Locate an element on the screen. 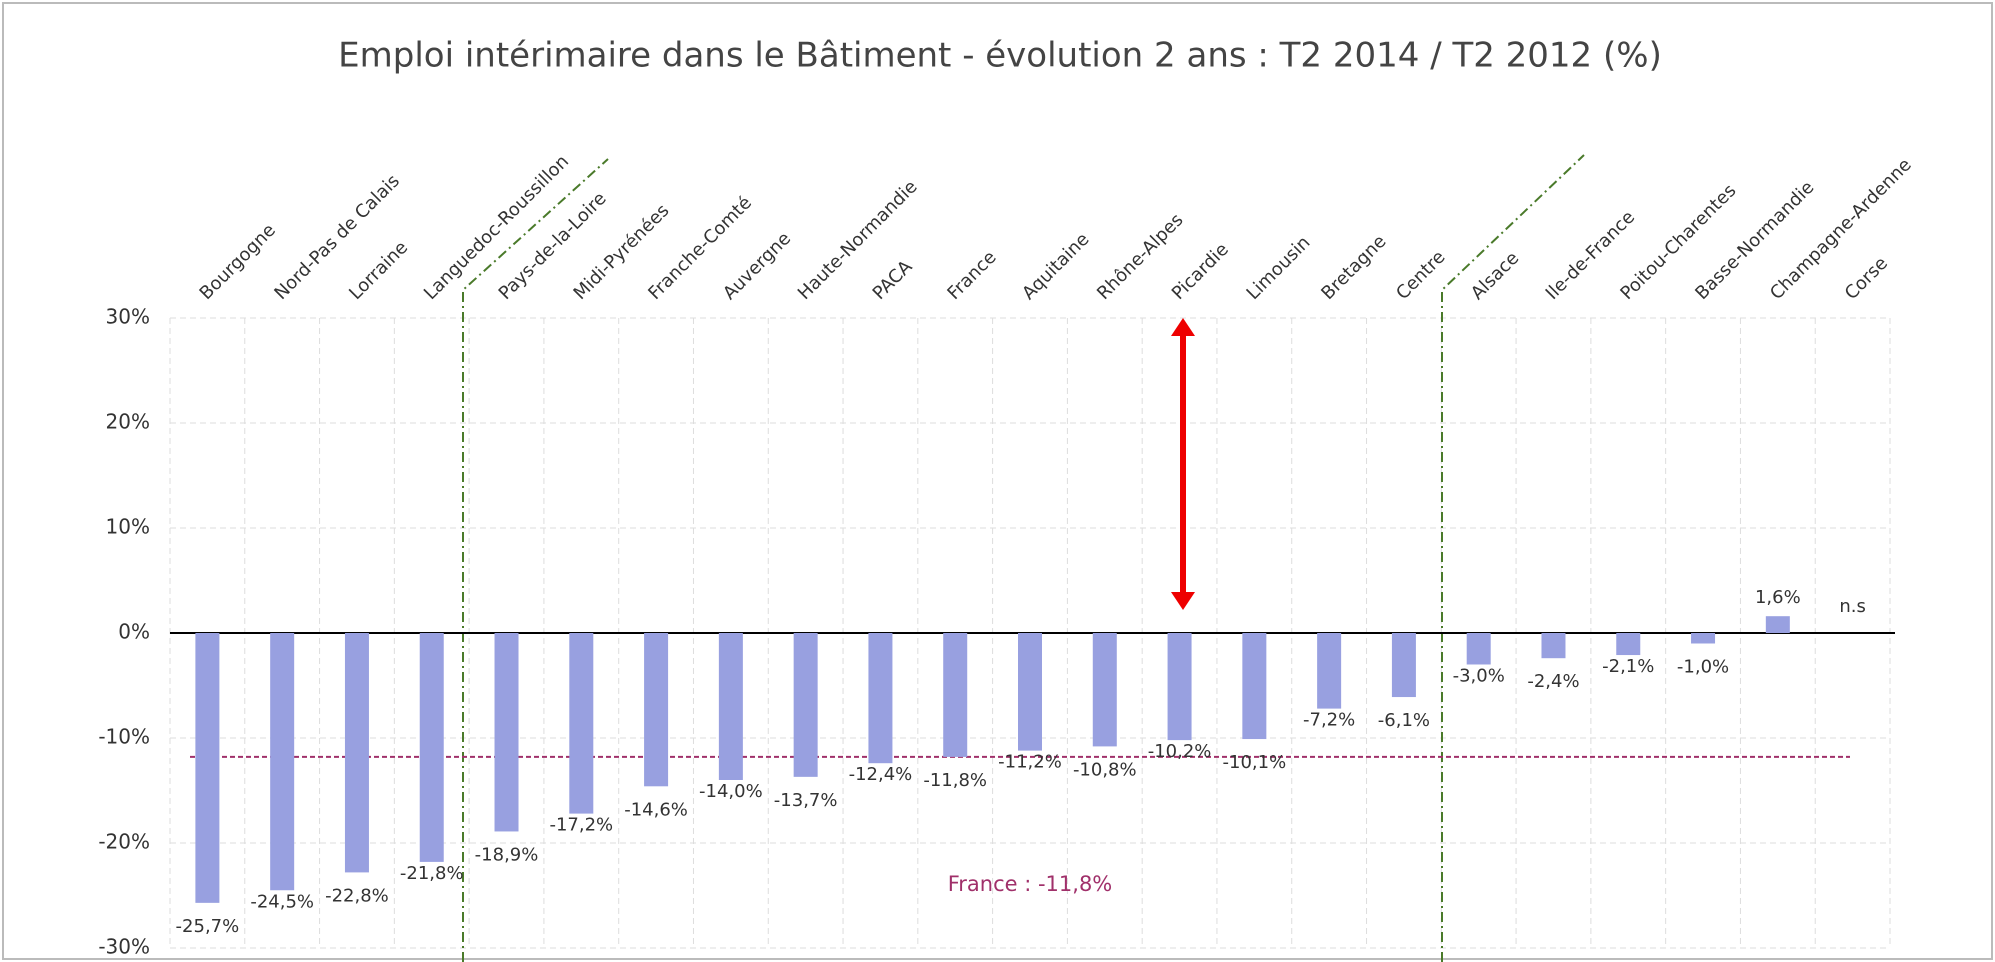 Image resolution: width=1995 pixels, height=962 pixels. value-label: -17,2% is located at coordinates (581, 825).